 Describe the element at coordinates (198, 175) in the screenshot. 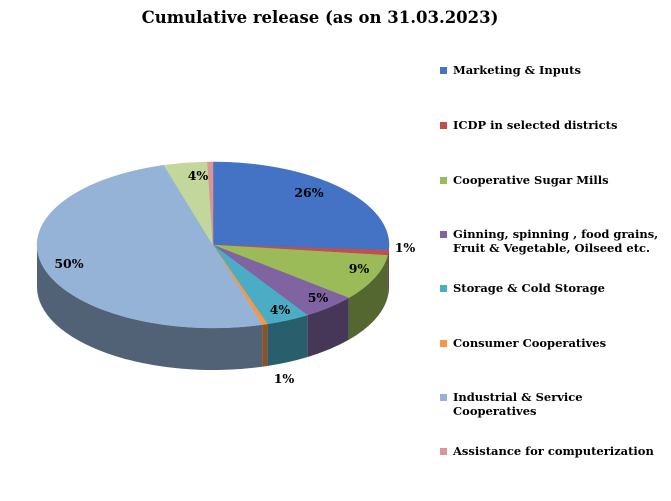

I see `data-label-7: 4%` at that location.